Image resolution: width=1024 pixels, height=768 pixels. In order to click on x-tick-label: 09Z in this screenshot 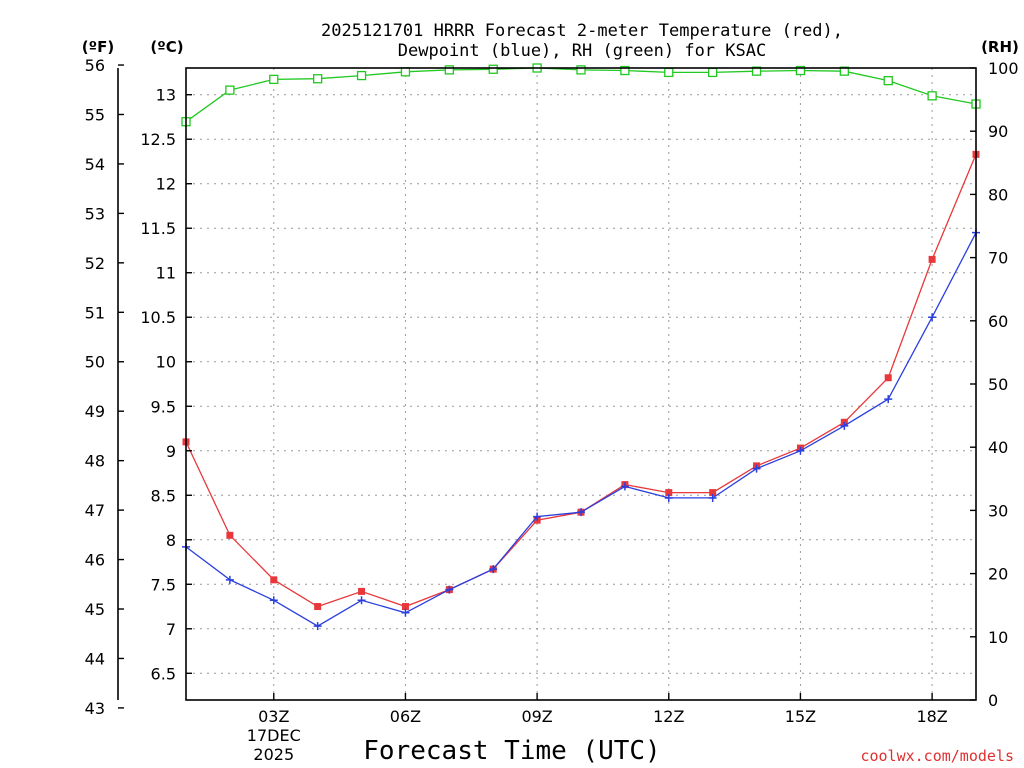, I will do `click(536, 716)`.